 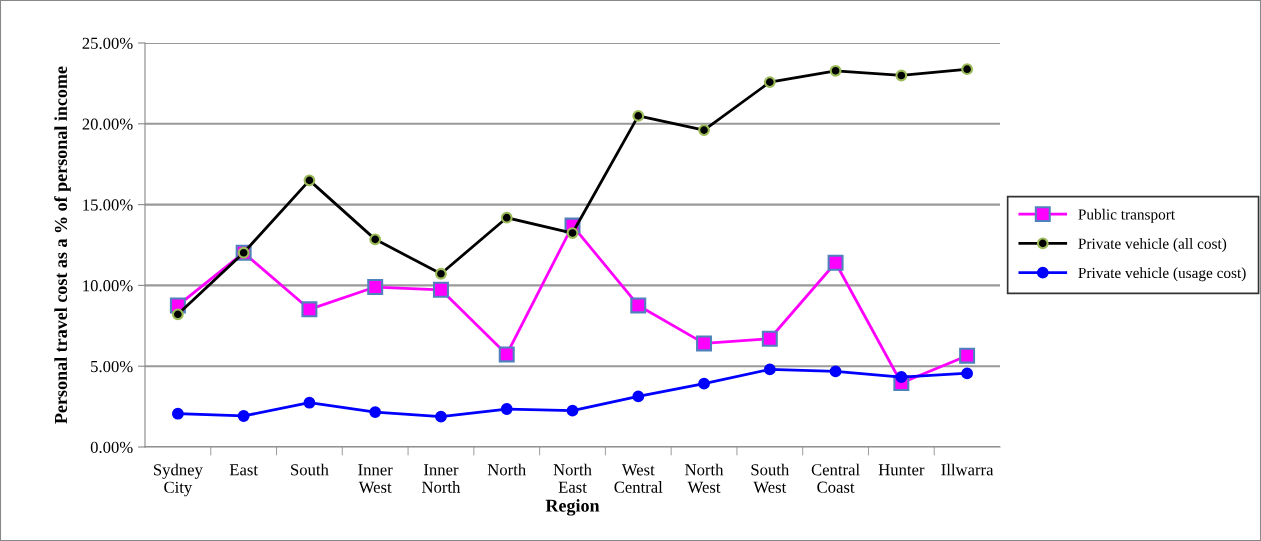 What do you see at coordinates (310, 469) in the screenshot?
I see `x-tick-label: South` at bounding box center [310, 469].